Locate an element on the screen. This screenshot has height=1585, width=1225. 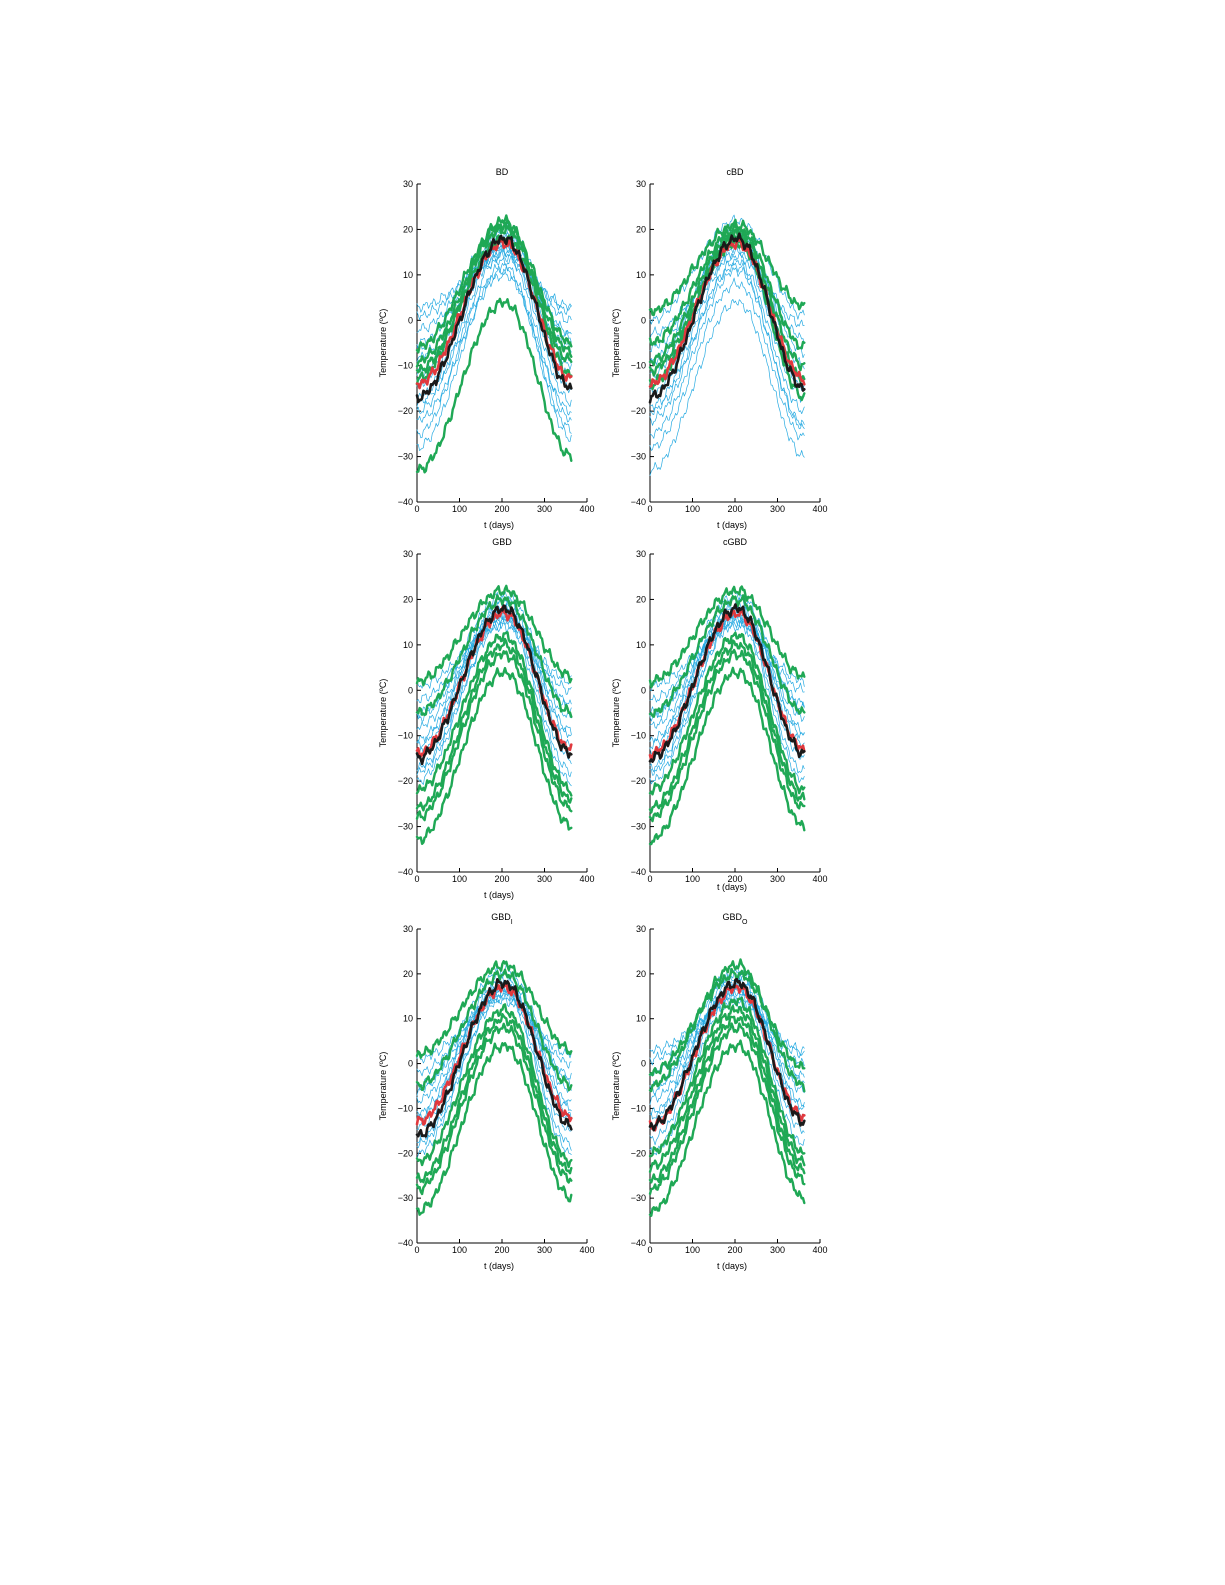
y-tick-label: 0 is located at coordinates (410, 320).